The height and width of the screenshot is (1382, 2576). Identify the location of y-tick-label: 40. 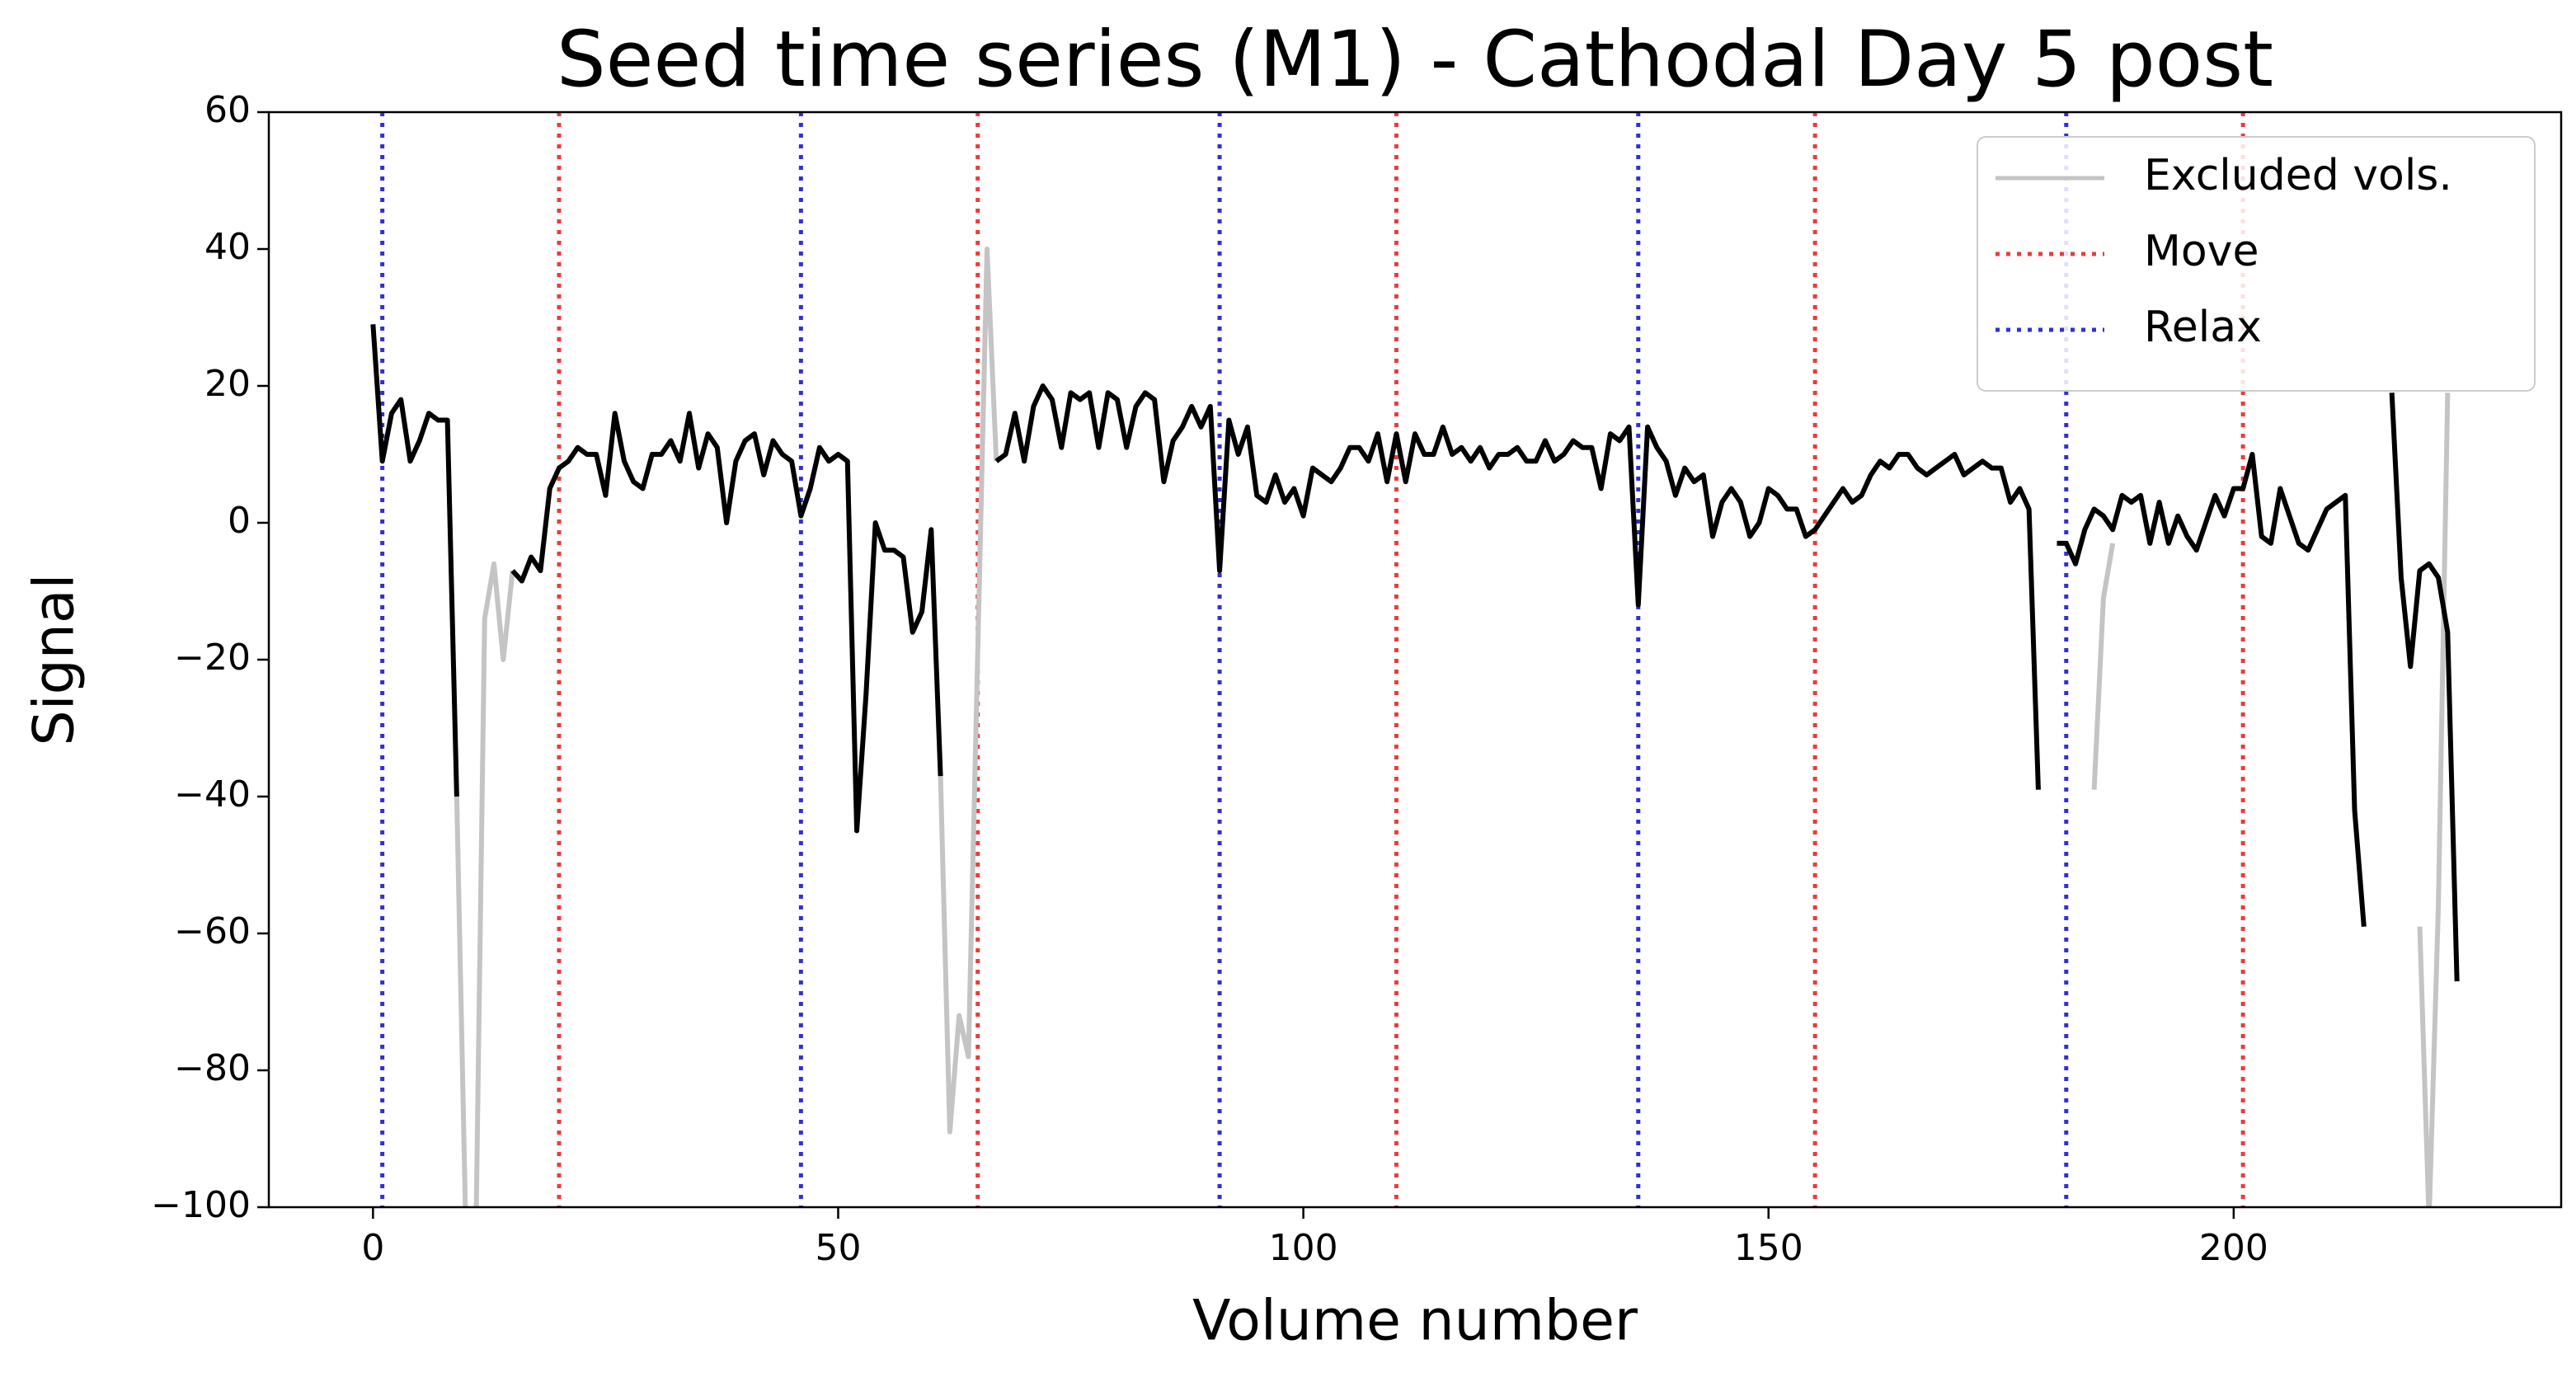
(227, 247).